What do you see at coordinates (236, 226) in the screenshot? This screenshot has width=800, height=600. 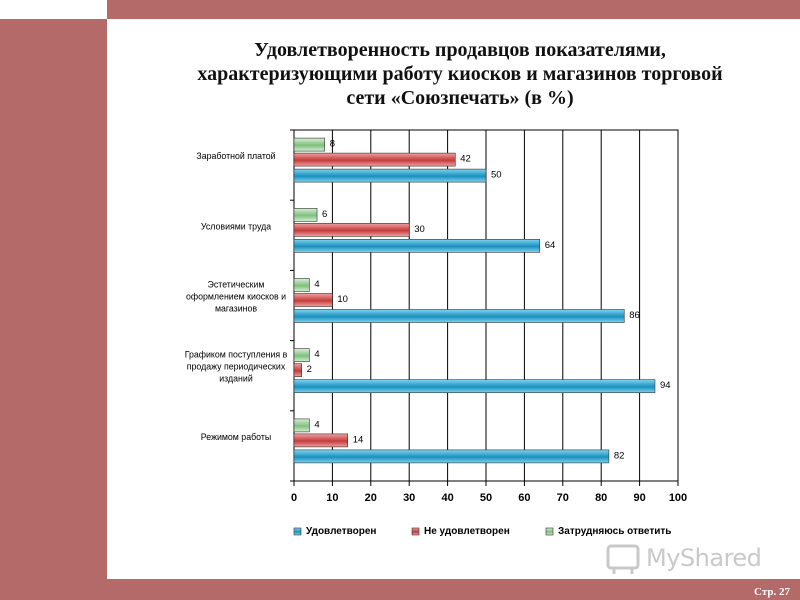 I see `category-label: Условиями труда` at bounding box center [236, 226].